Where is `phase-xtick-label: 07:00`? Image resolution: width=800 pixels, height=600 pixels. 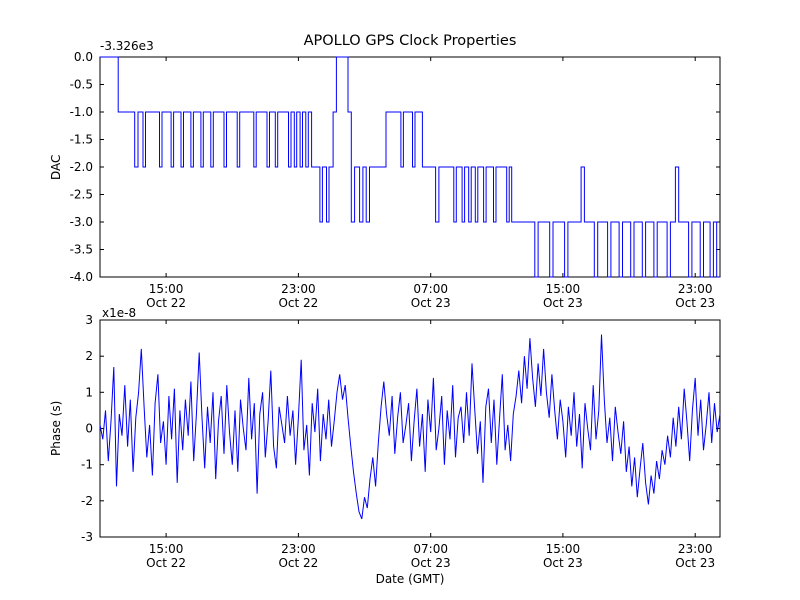
phase-xtick-label: 07:00 is located at coordinates (430, 549).